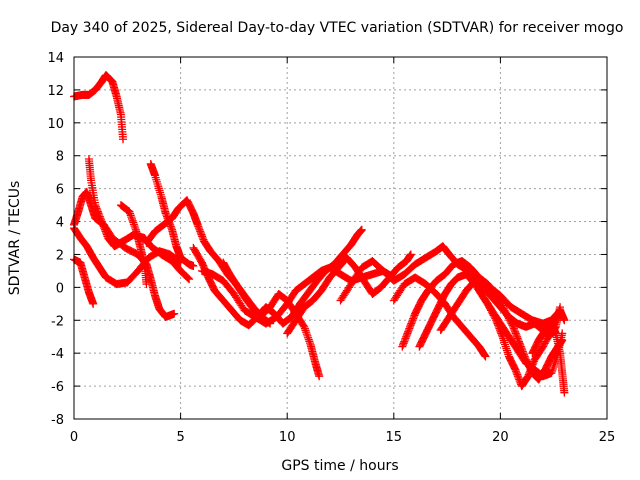 This screenshot has height=480, width=640. I want to click on y-tick-label: 10, so click(55, 124).